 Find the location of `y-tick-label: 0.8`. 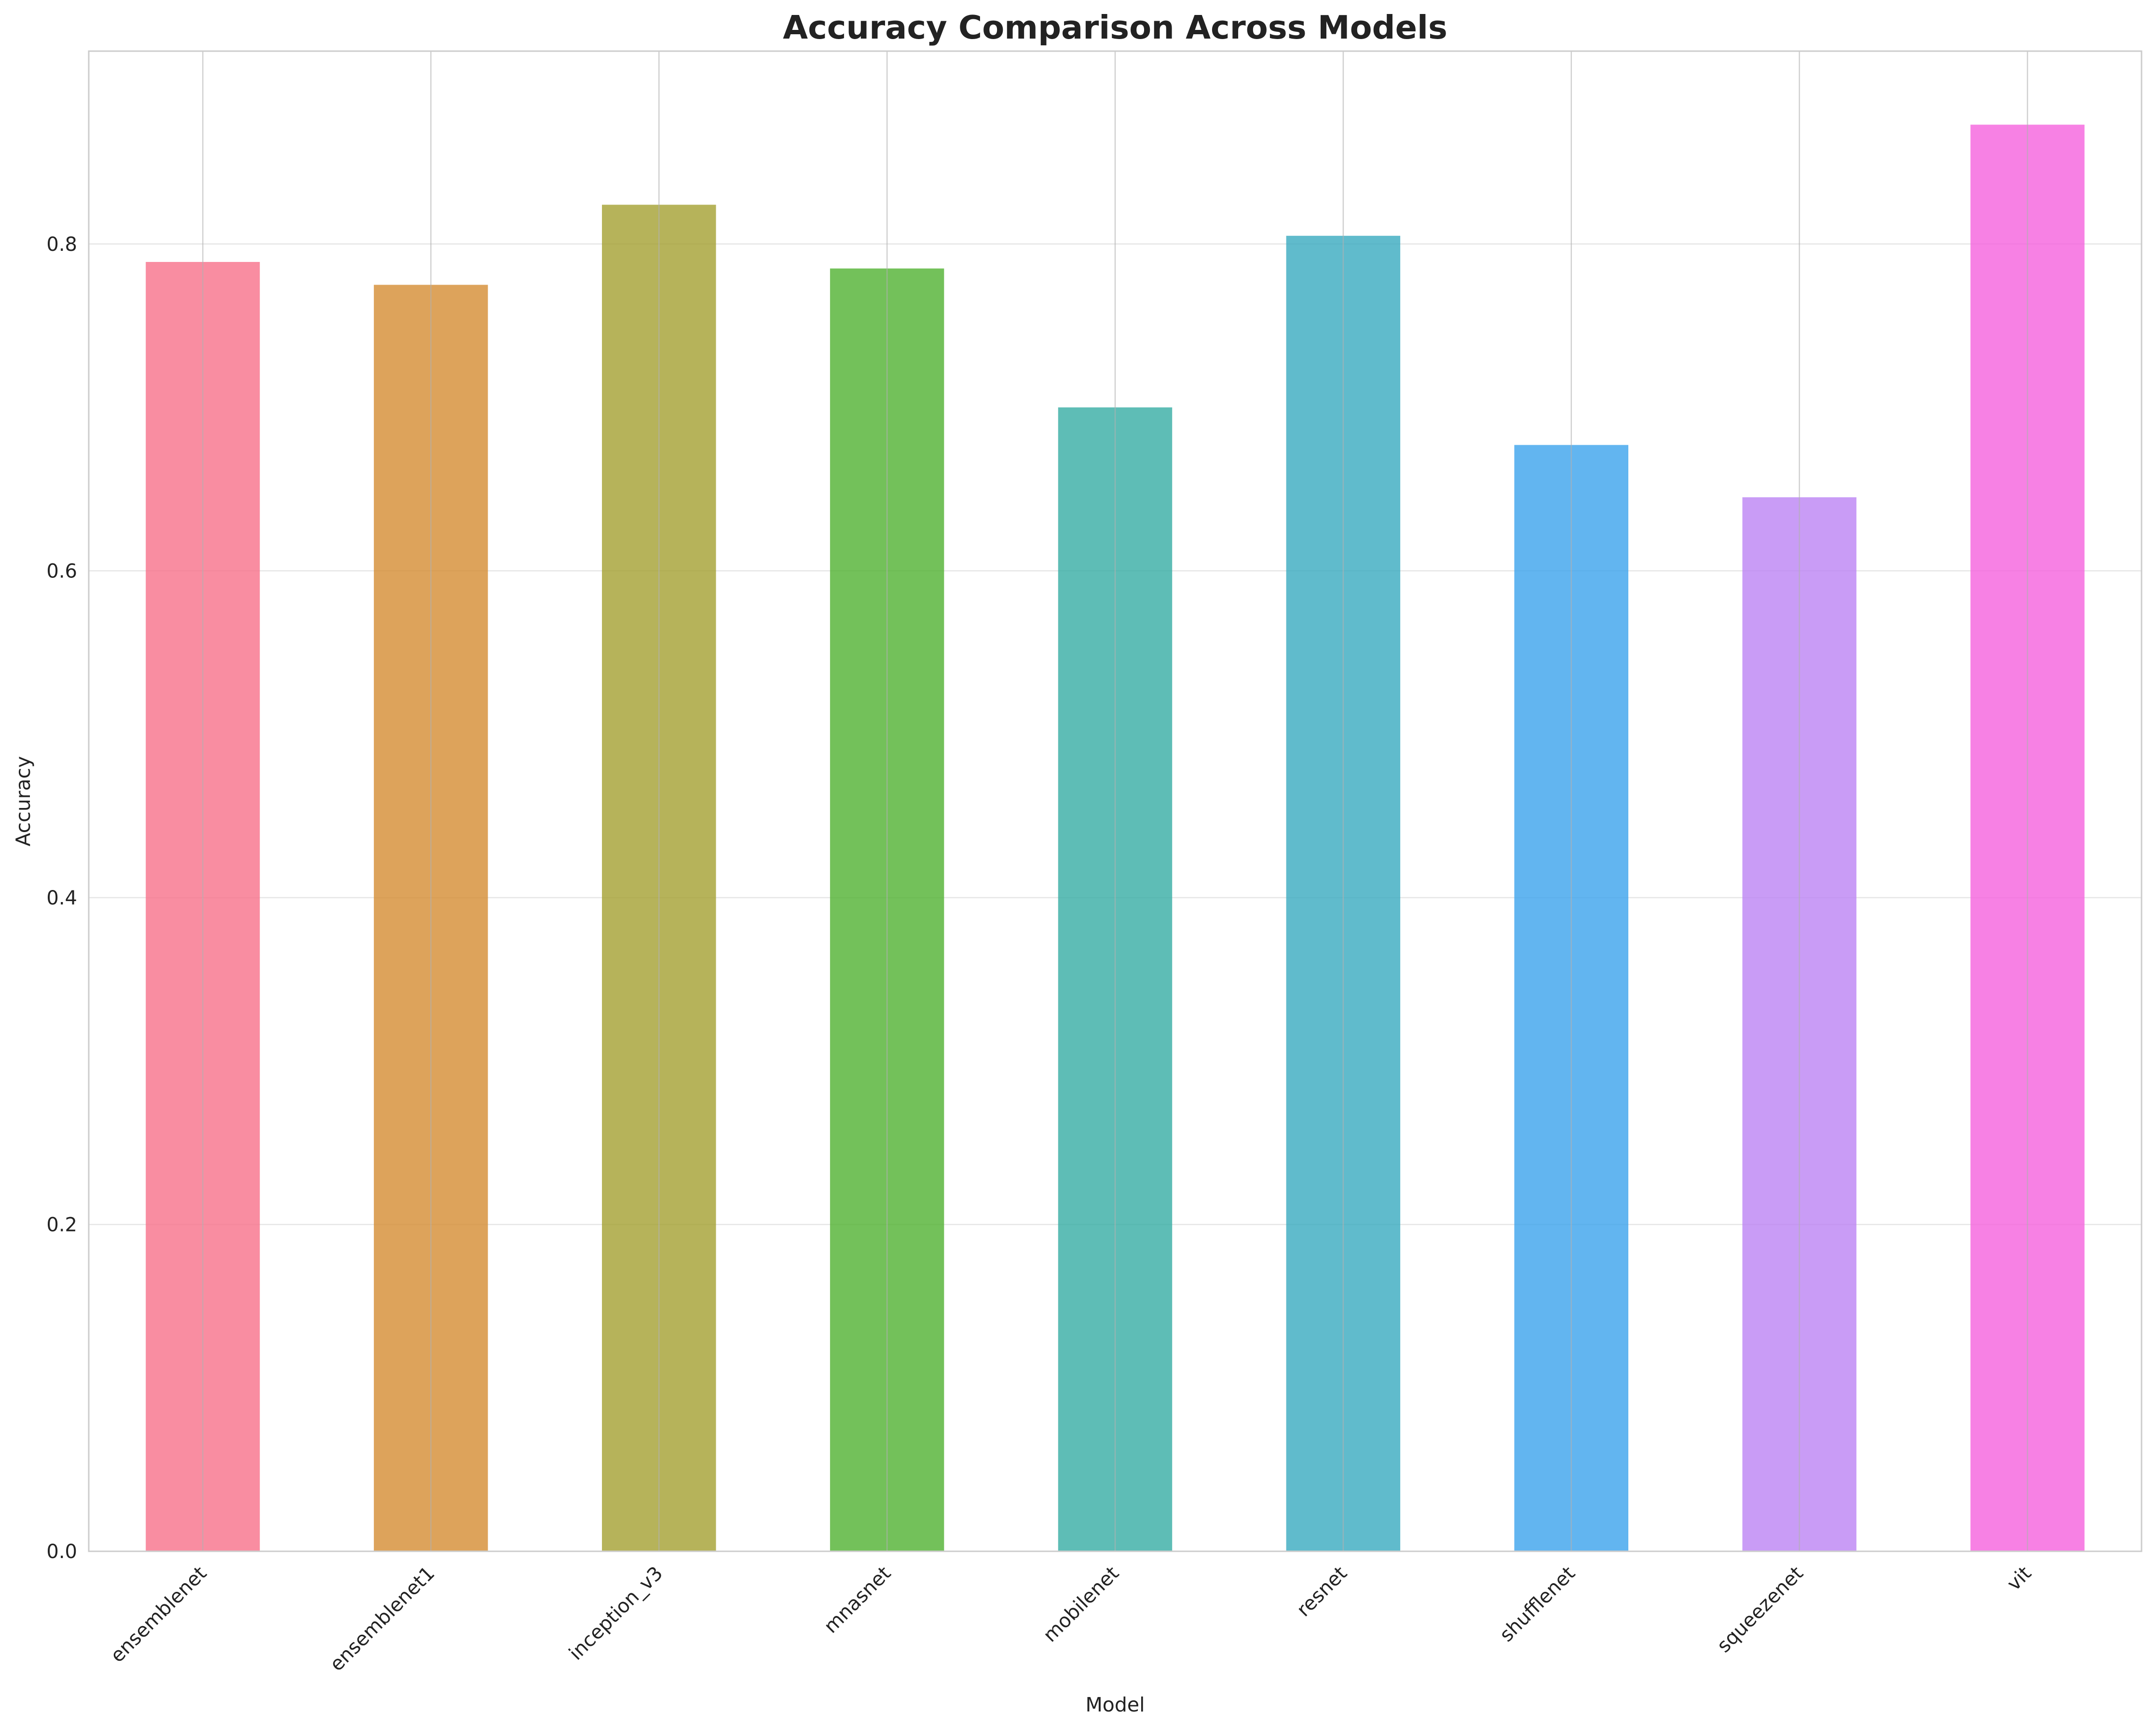

y-tick-label: 0.8 is located at coordinates (61, 245).